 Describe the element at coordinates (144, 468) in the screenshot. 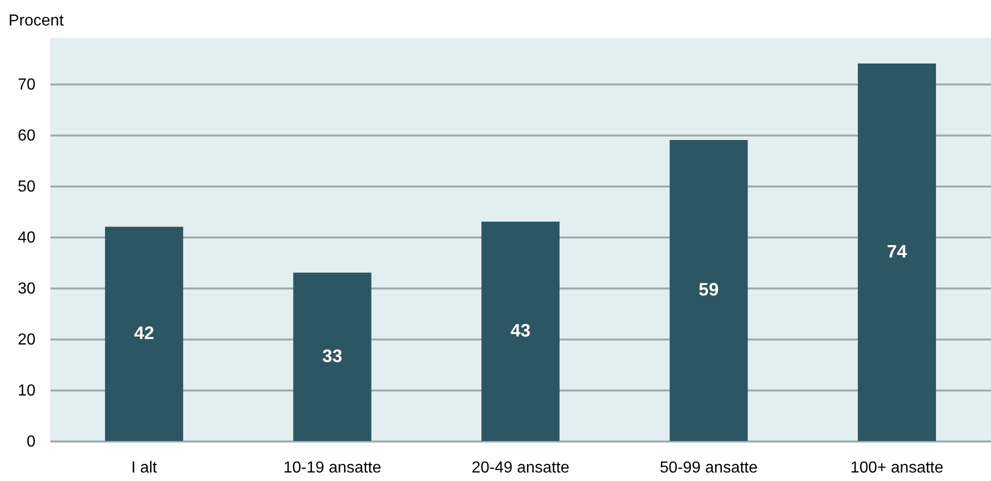

I see `x-tick-label: I alt` at that location.